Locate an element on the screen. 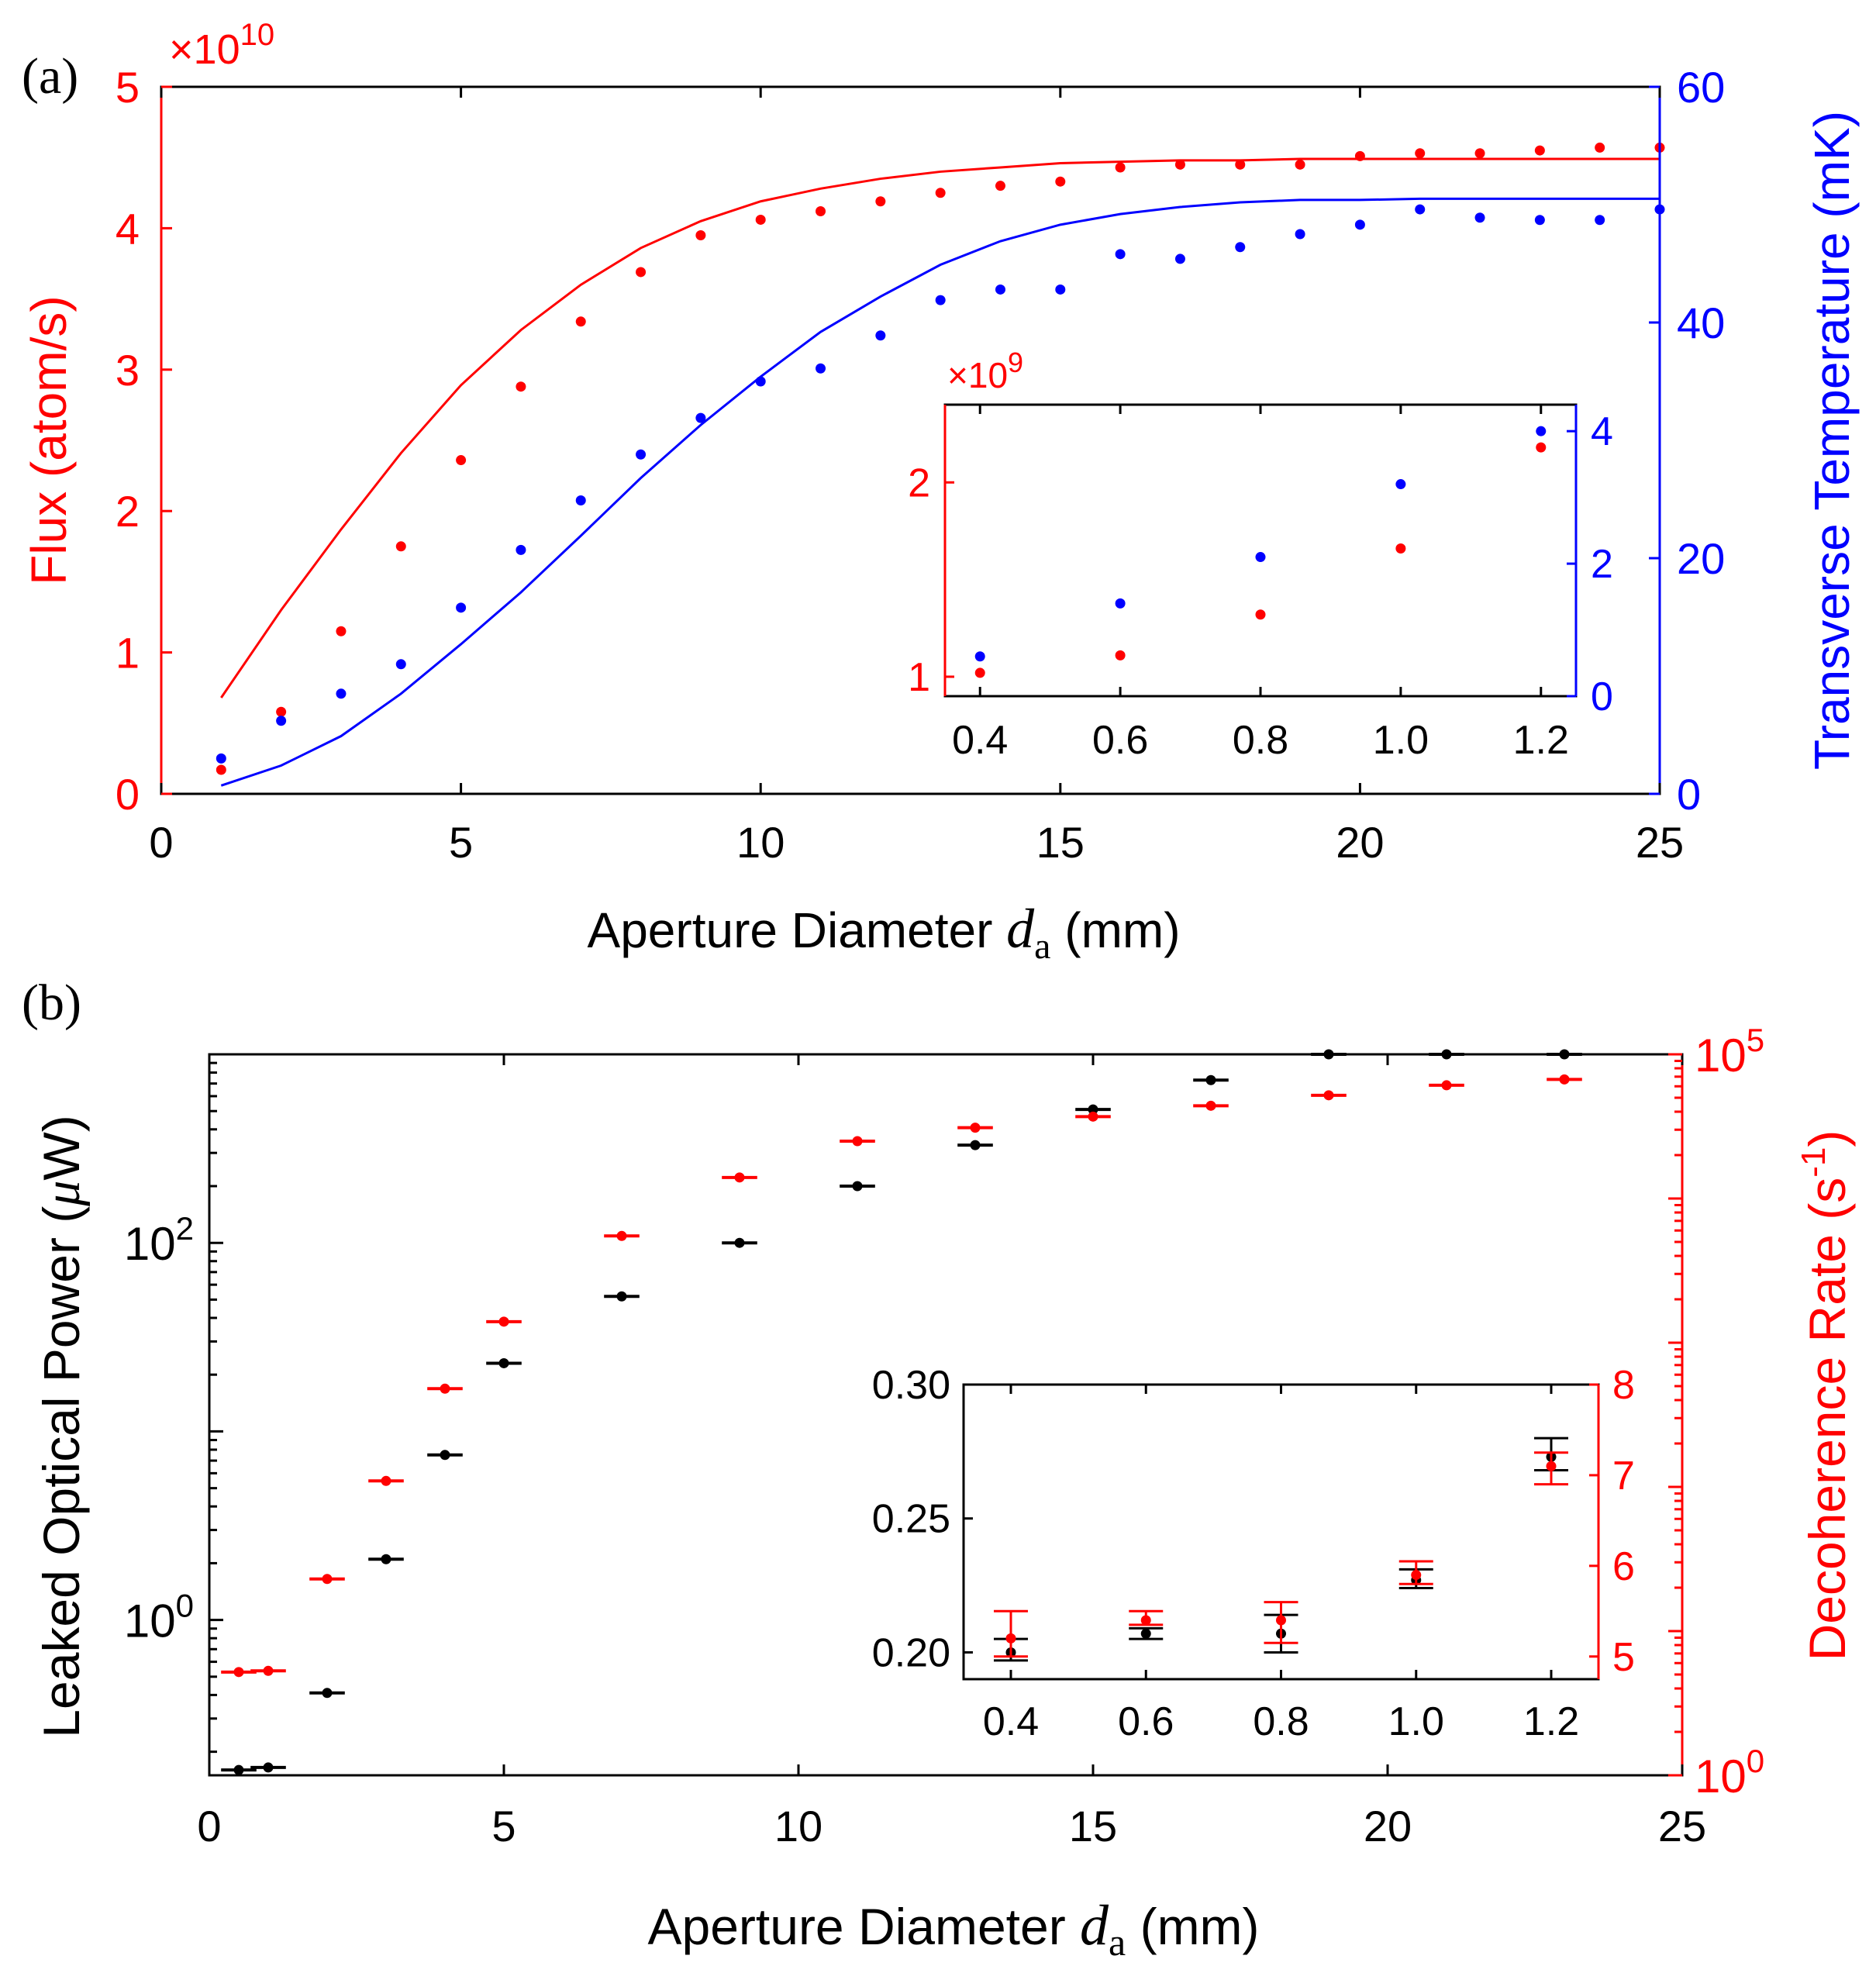 Image resolution: width=1876 pixels, height=1966 pixels. inset-x-tick-label: 0.4 is located at coordinates (980, 740).